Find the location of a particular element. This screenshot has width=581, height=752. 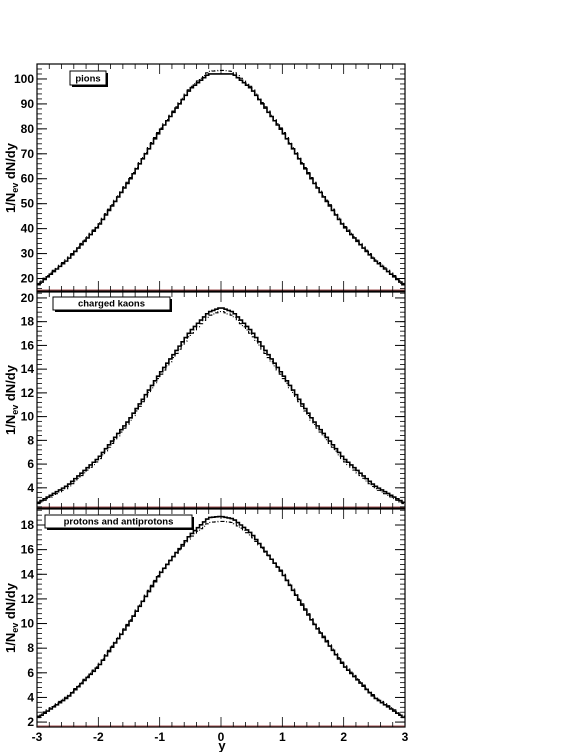

y-tick-label: 60 is located at coordinates (28, 179).